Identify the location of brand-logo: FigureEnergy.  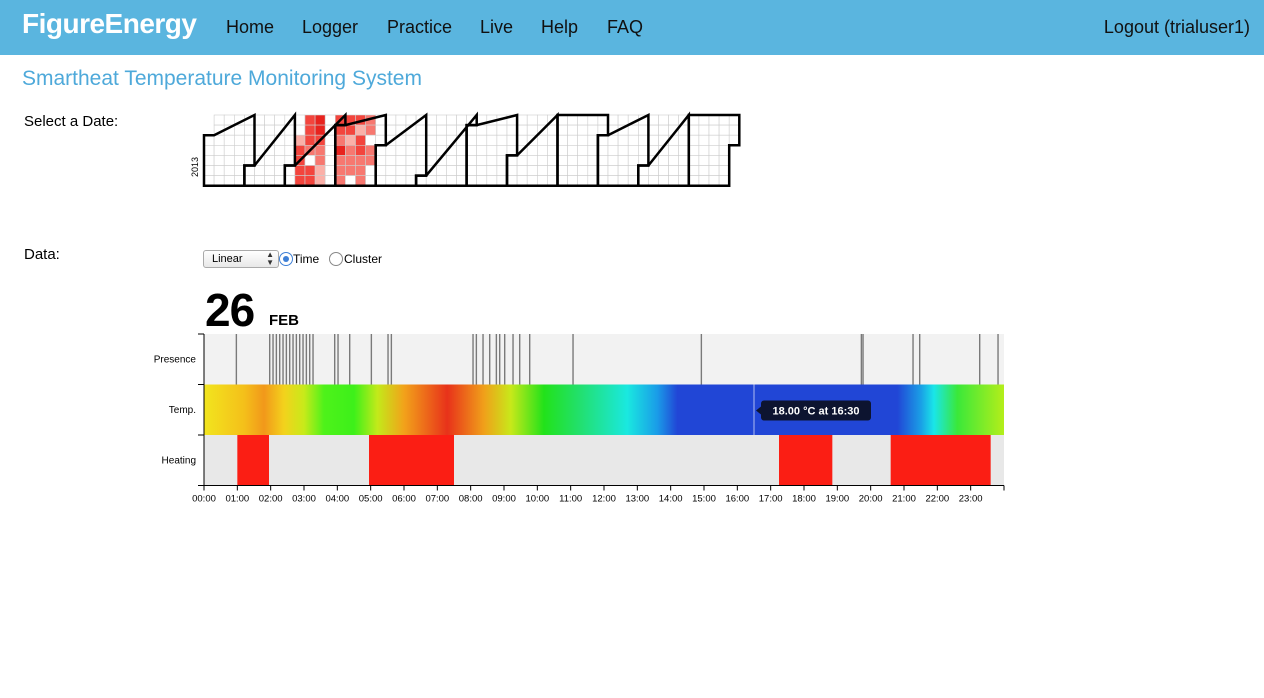
(109, 23).